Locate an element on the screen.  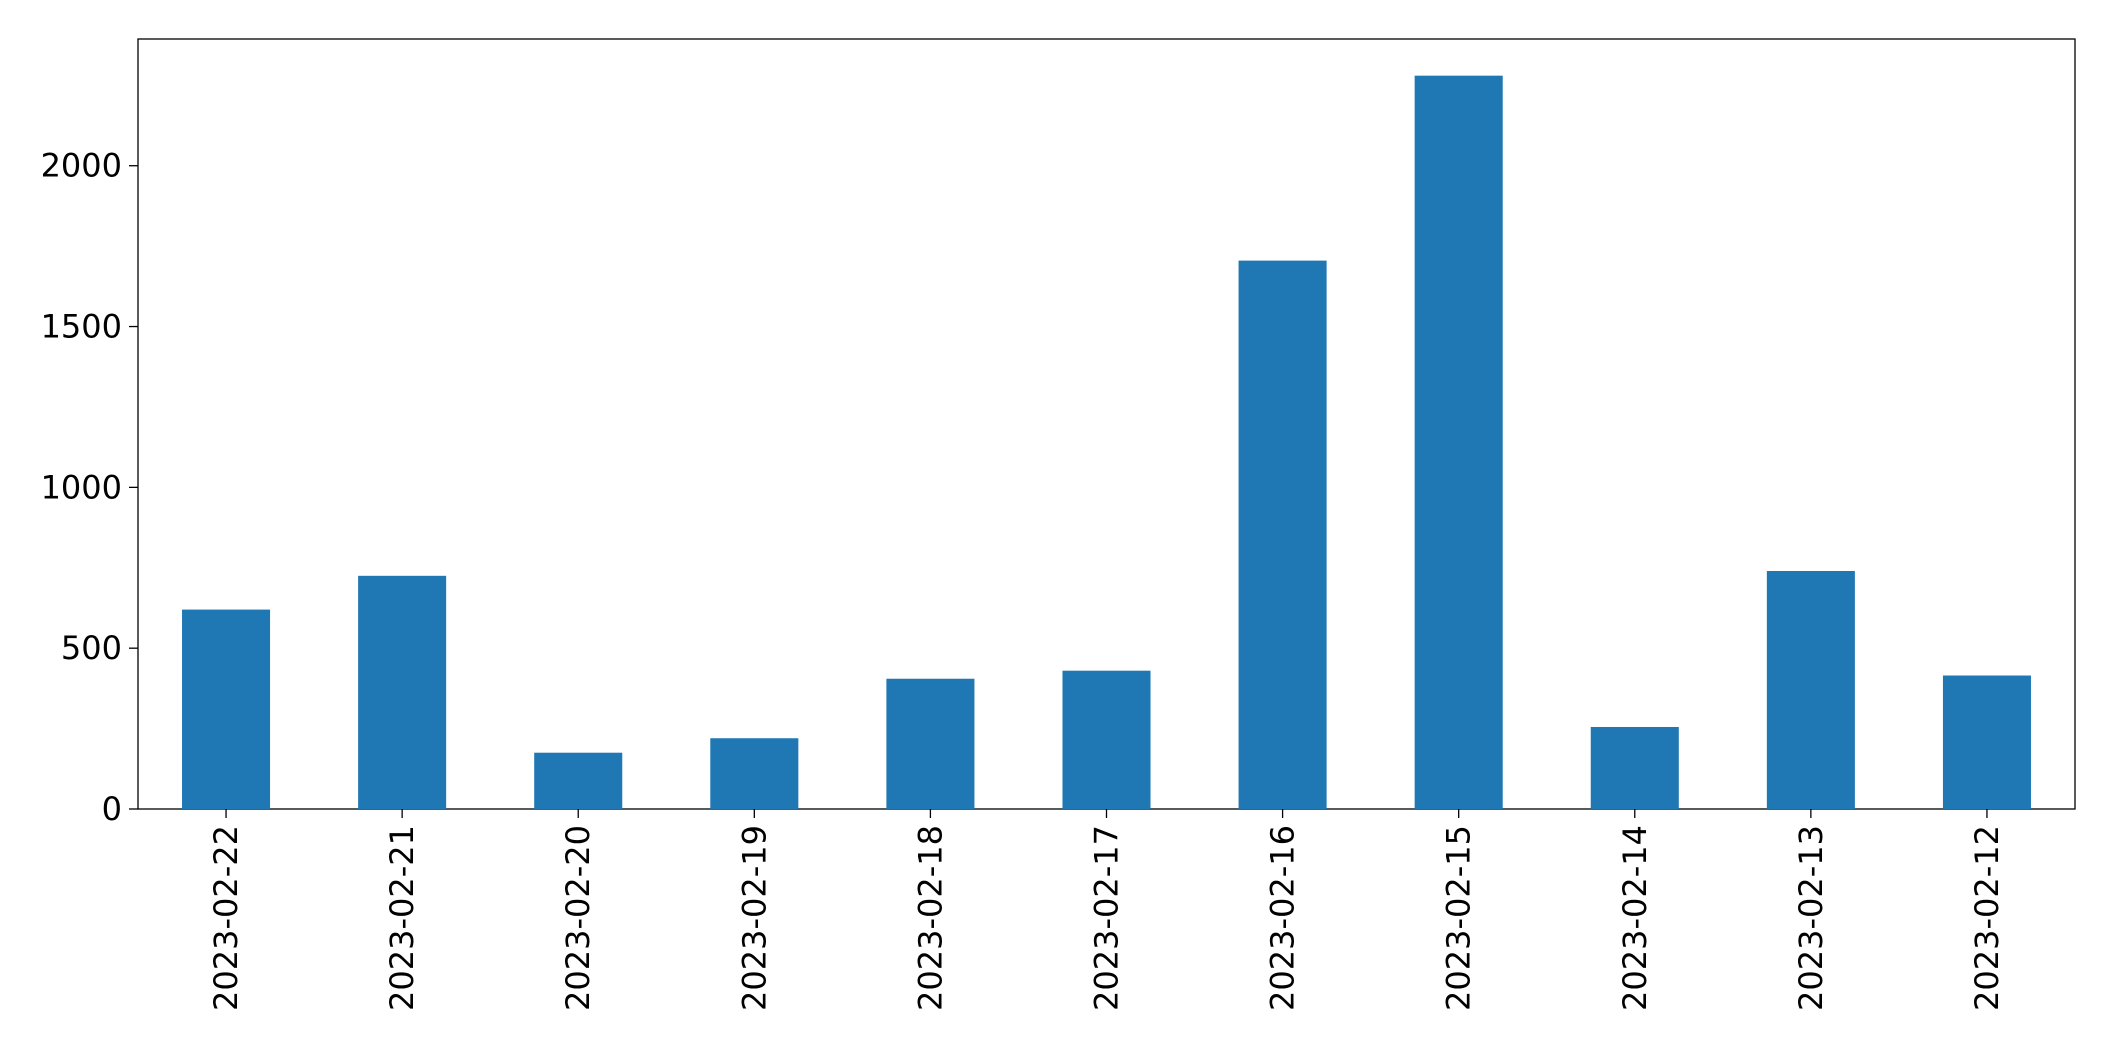
x-tick-label: 2023-02-21 is located at coordinates (402, 918).